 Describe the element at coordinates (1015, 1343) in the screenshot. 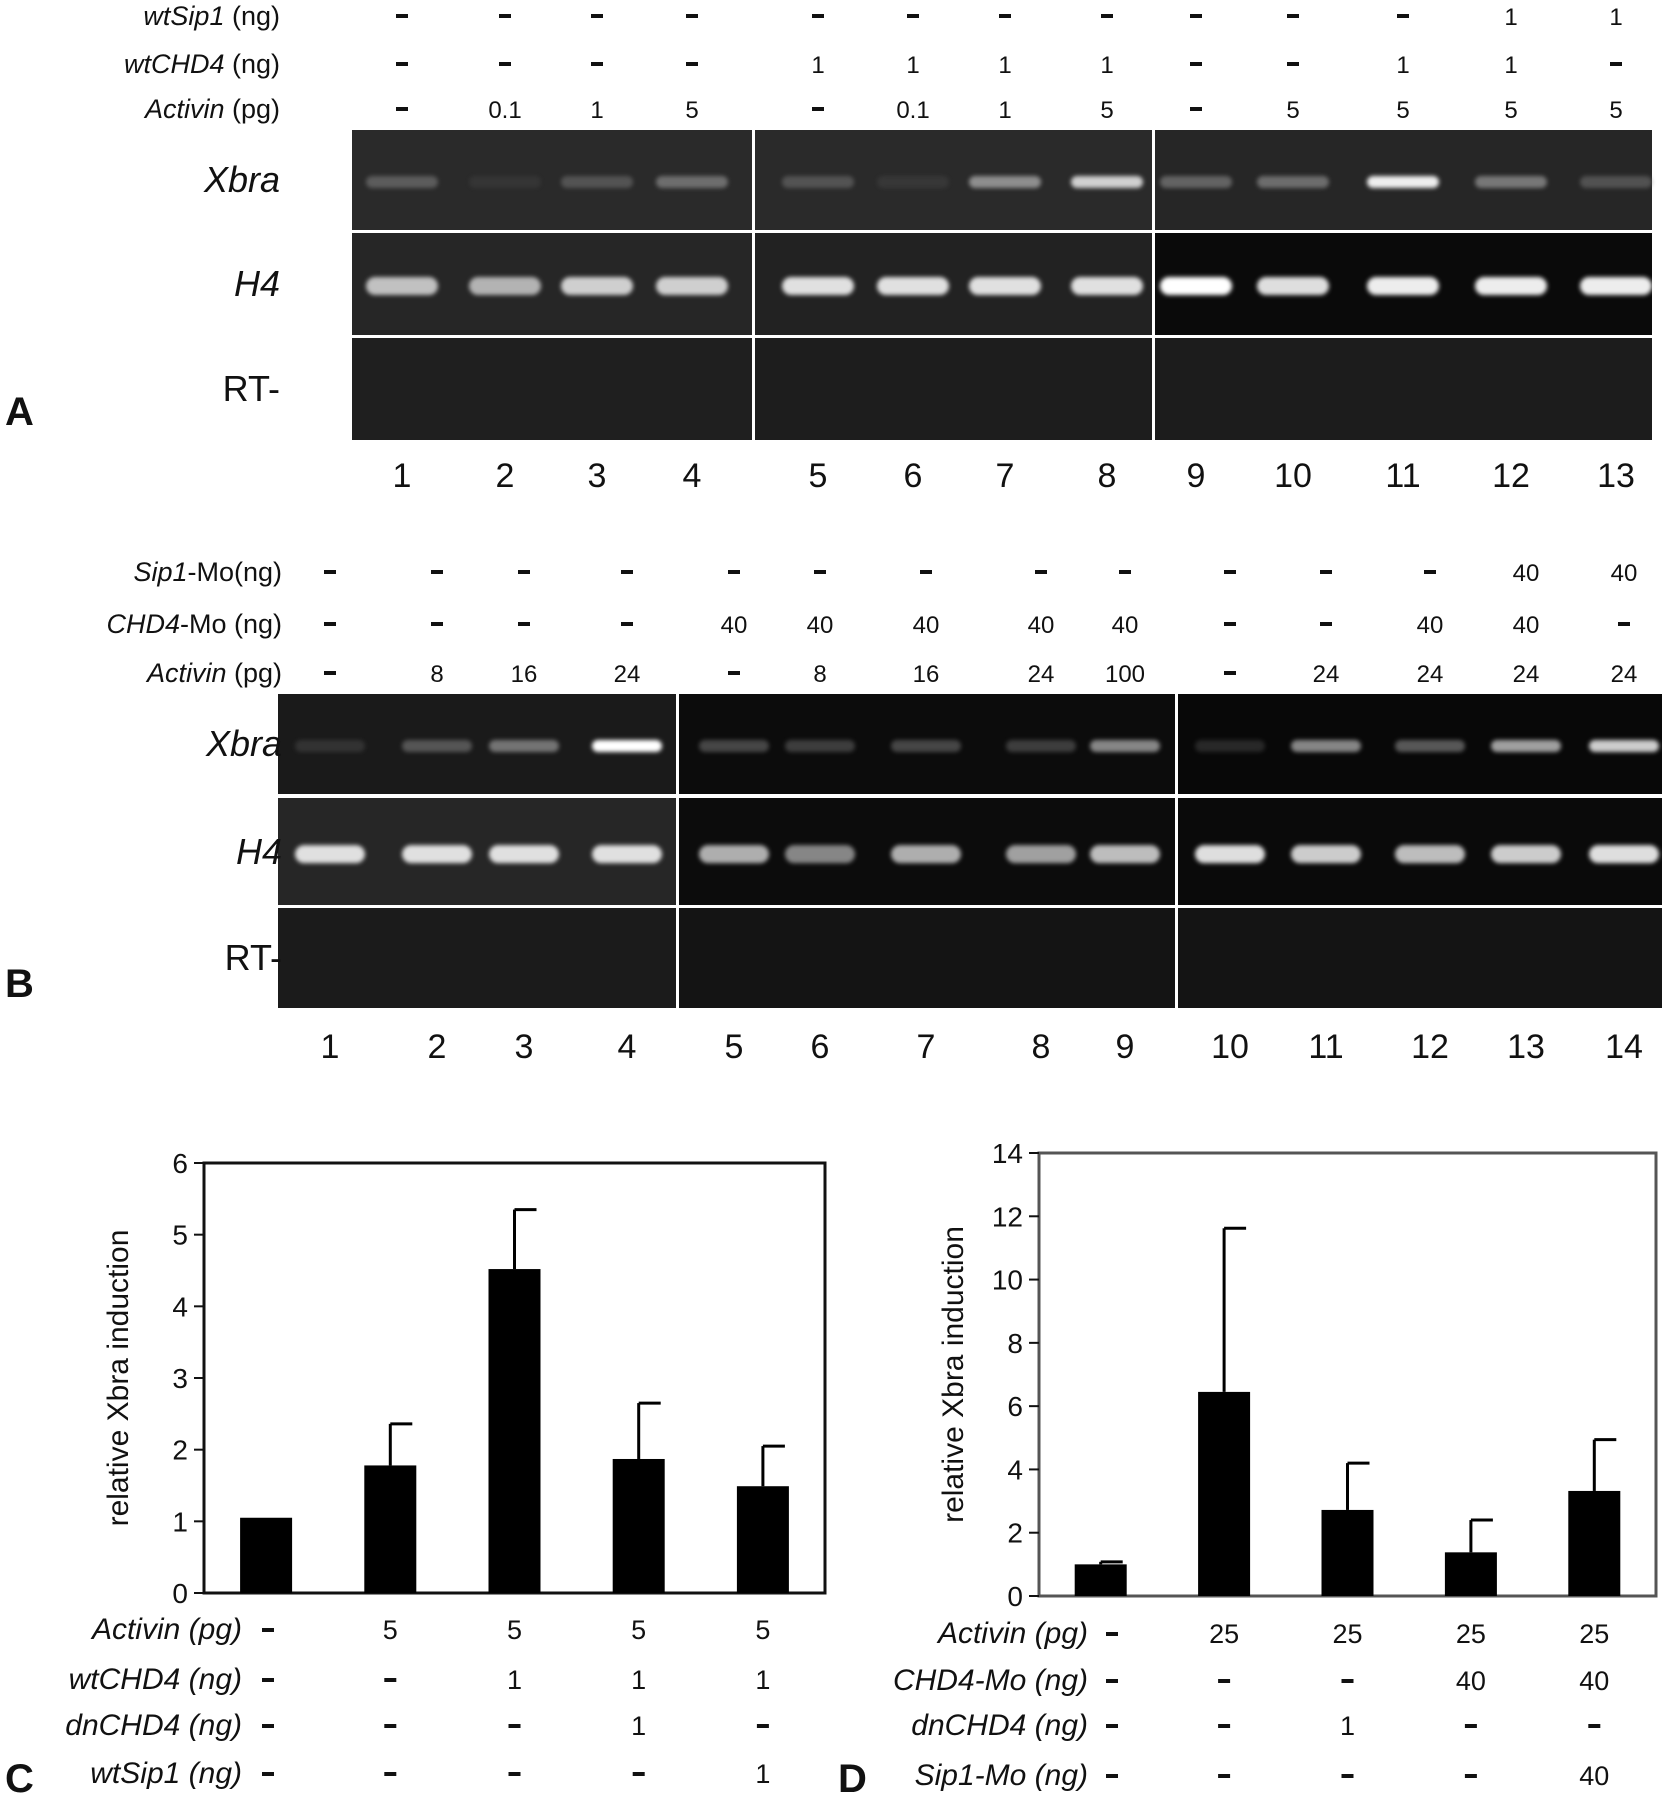

I see `y-tick-label: 8` at that location.